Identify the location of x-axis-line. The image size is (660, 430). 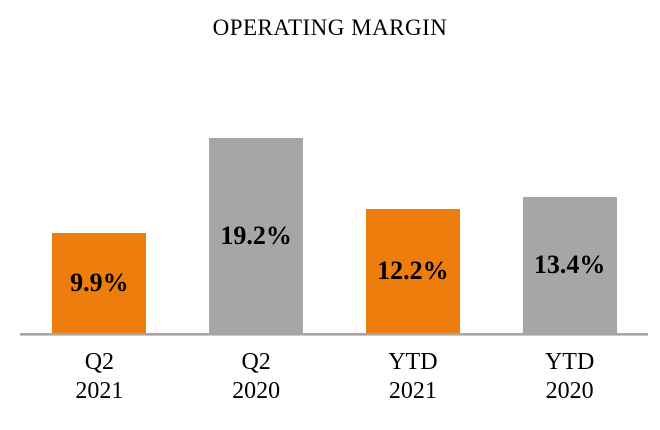
(334, 334).